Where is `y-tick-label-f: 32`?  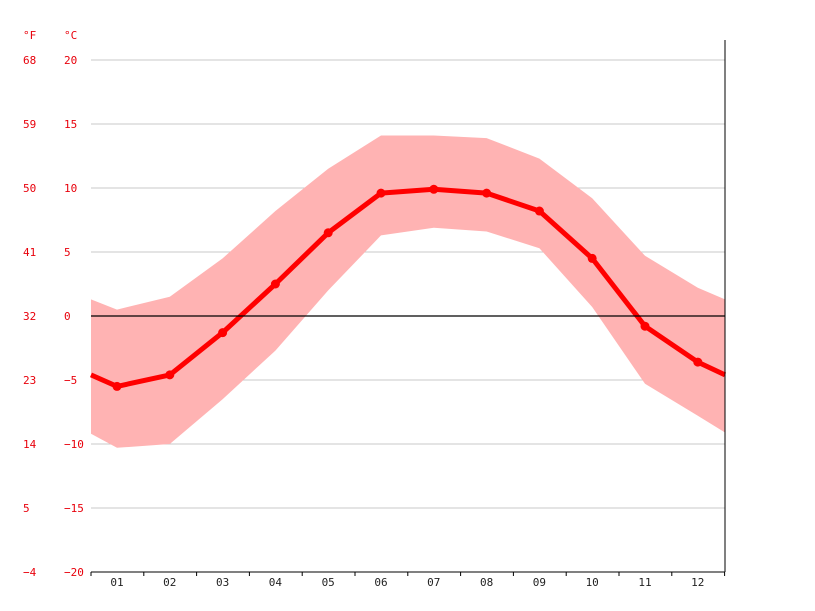
y-tick-label-f: 32 is located at coordinates (29, 316).